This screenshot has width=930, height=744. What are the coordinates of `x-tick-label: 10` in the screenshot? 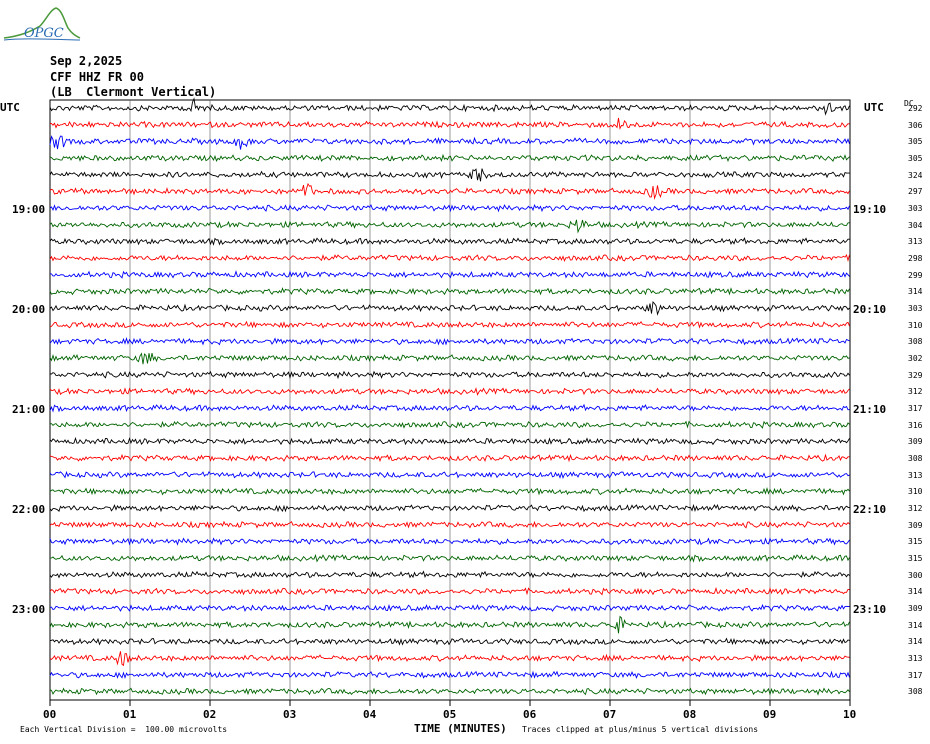 It's located at (850, 714).